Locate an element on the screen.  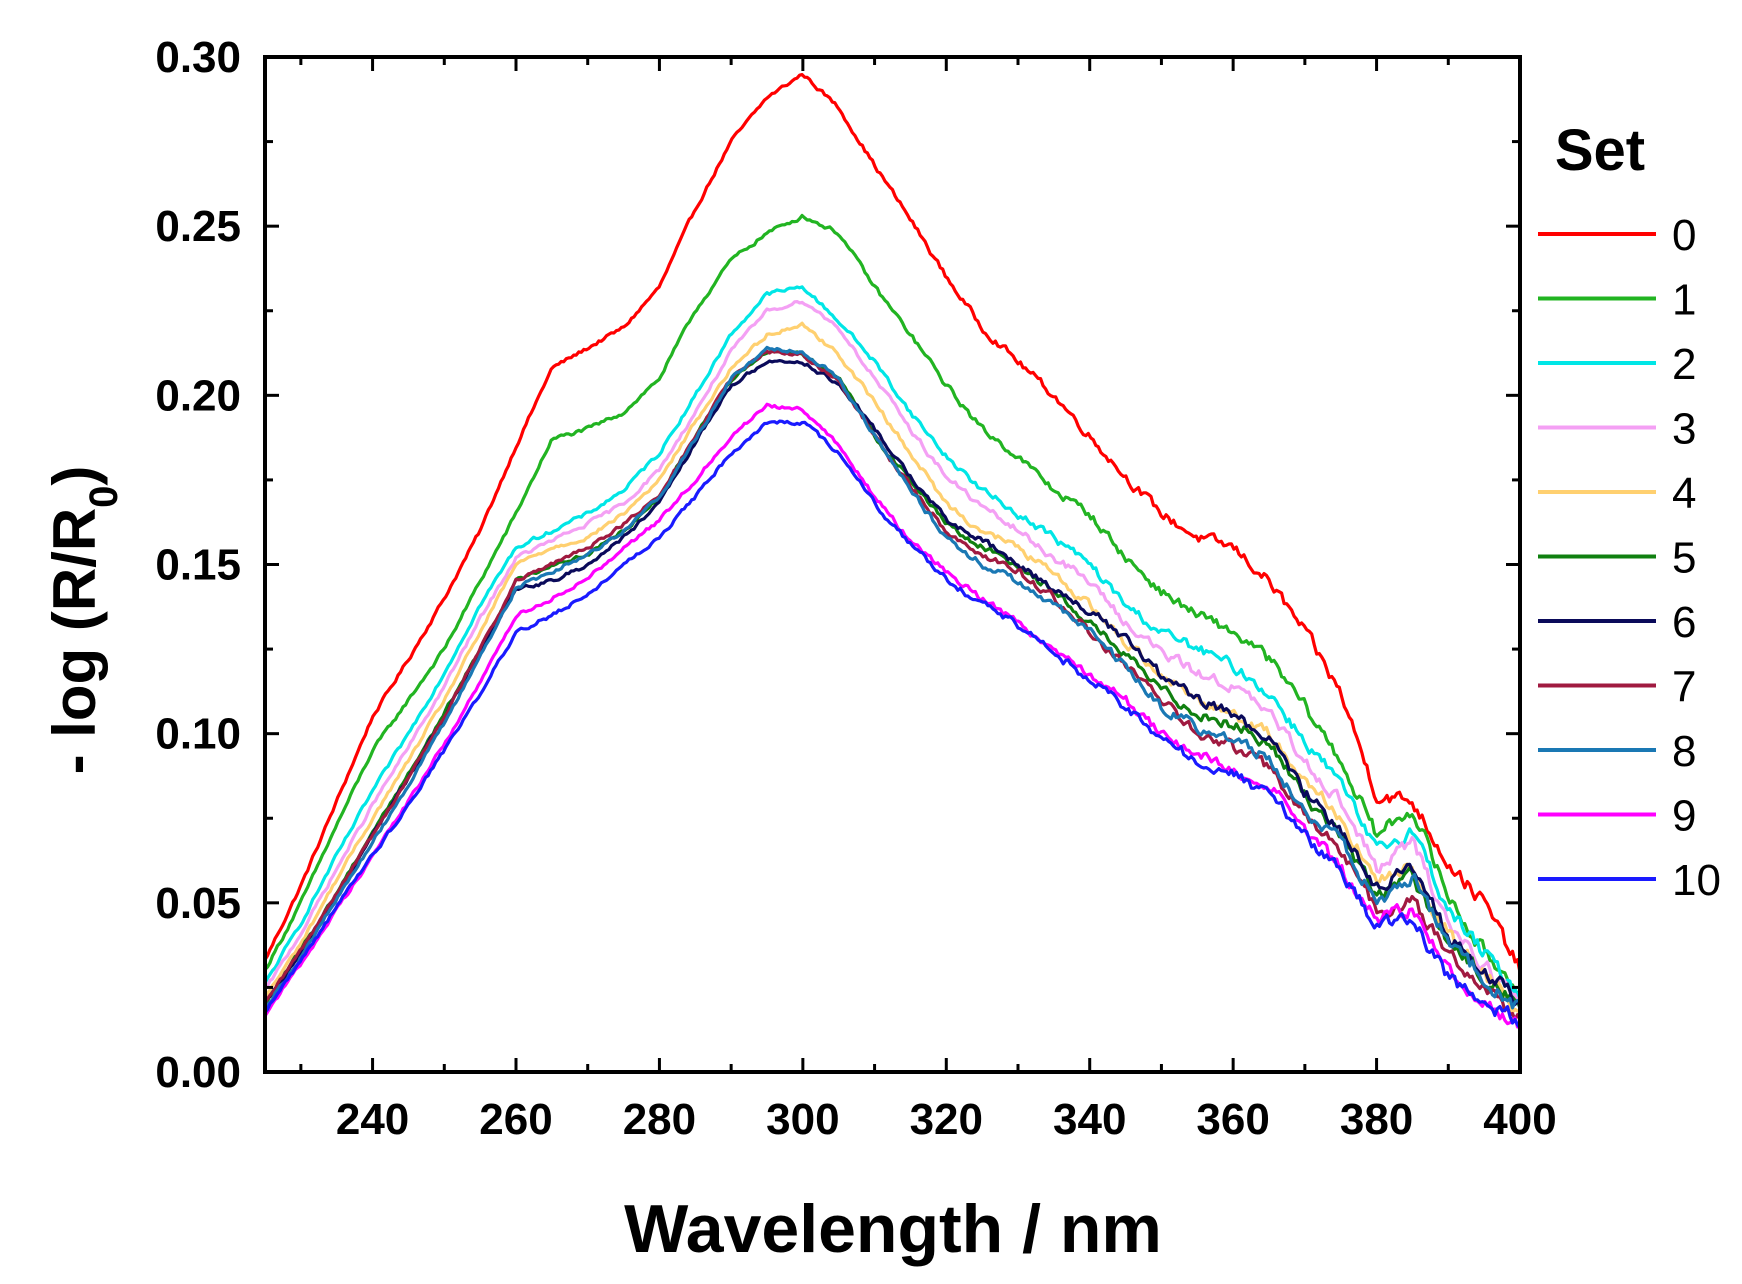
legend-label-2: 2 is located at coordinates (1684, 364).